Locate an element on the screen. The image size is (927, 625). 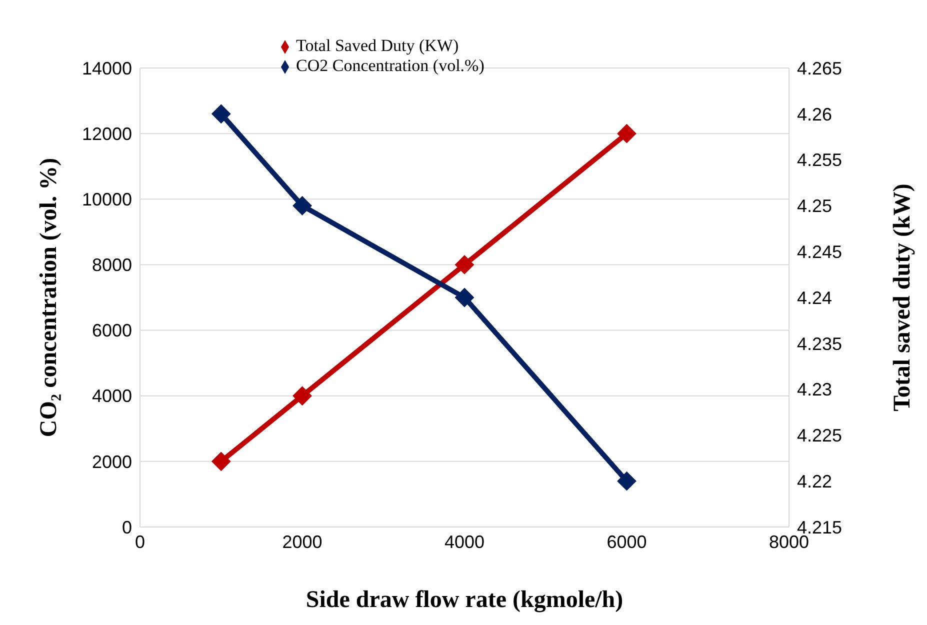
x-axis-title: Side draw flow rate (kgmole/h) is located at coordinates (465, 600).